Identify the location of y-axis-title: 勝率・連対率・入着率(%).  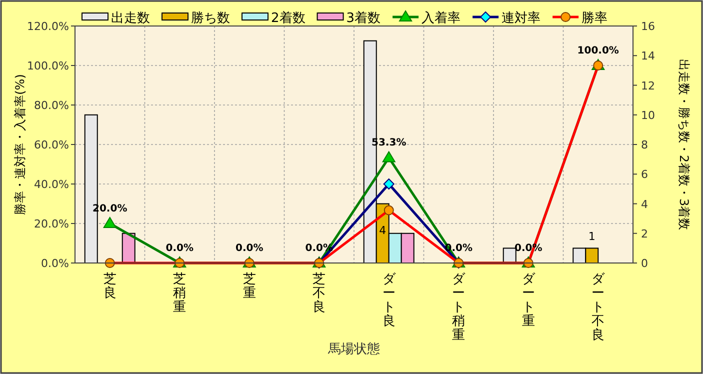
(20, 144).